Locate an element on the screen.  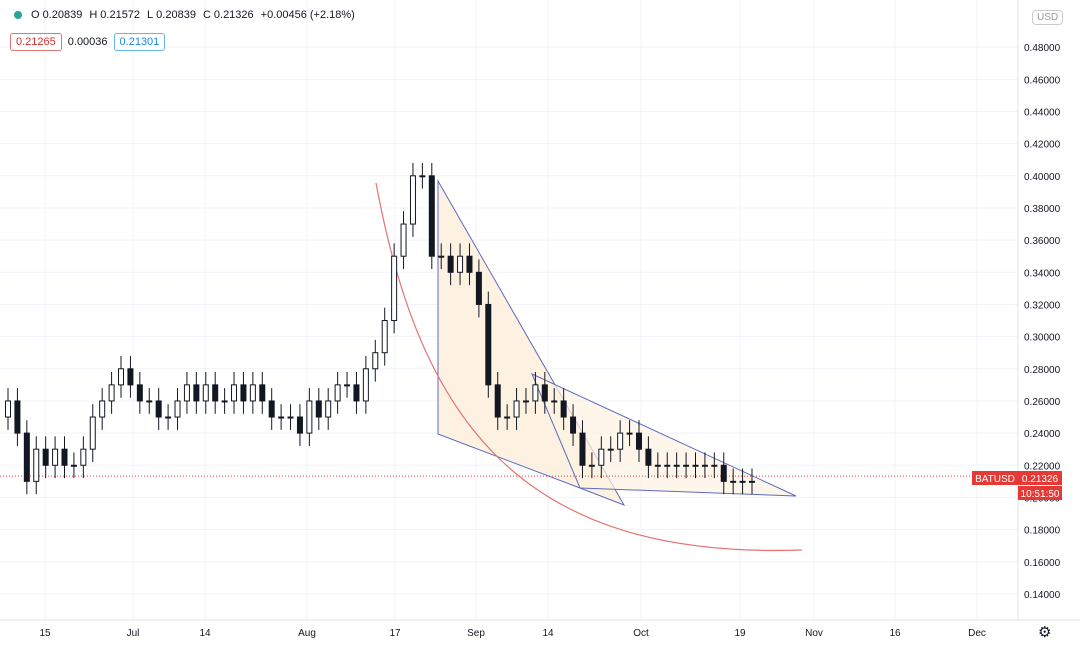
x-tick-label: 14 is located at coordinates (205, 633).